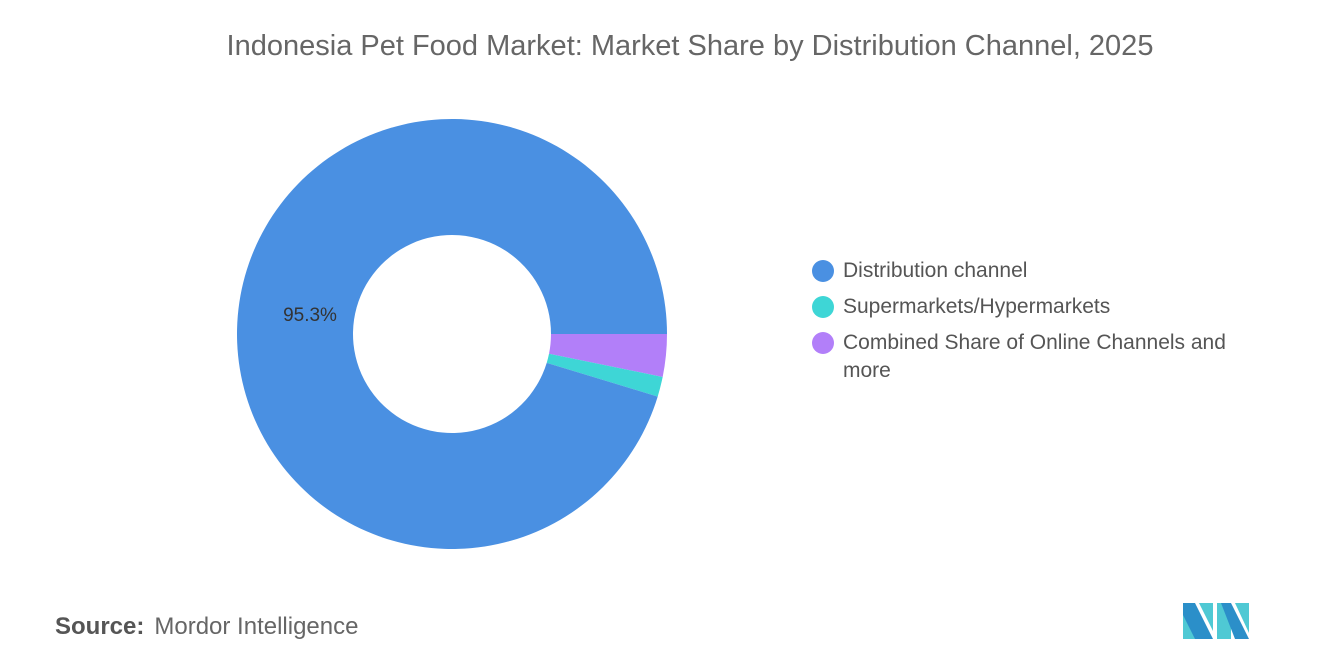  What do you see at coordinates (608, 355) in the screenshot?
I see `slice-combined-share-of-online-channels-and-more` at bounding box center [608, 355].